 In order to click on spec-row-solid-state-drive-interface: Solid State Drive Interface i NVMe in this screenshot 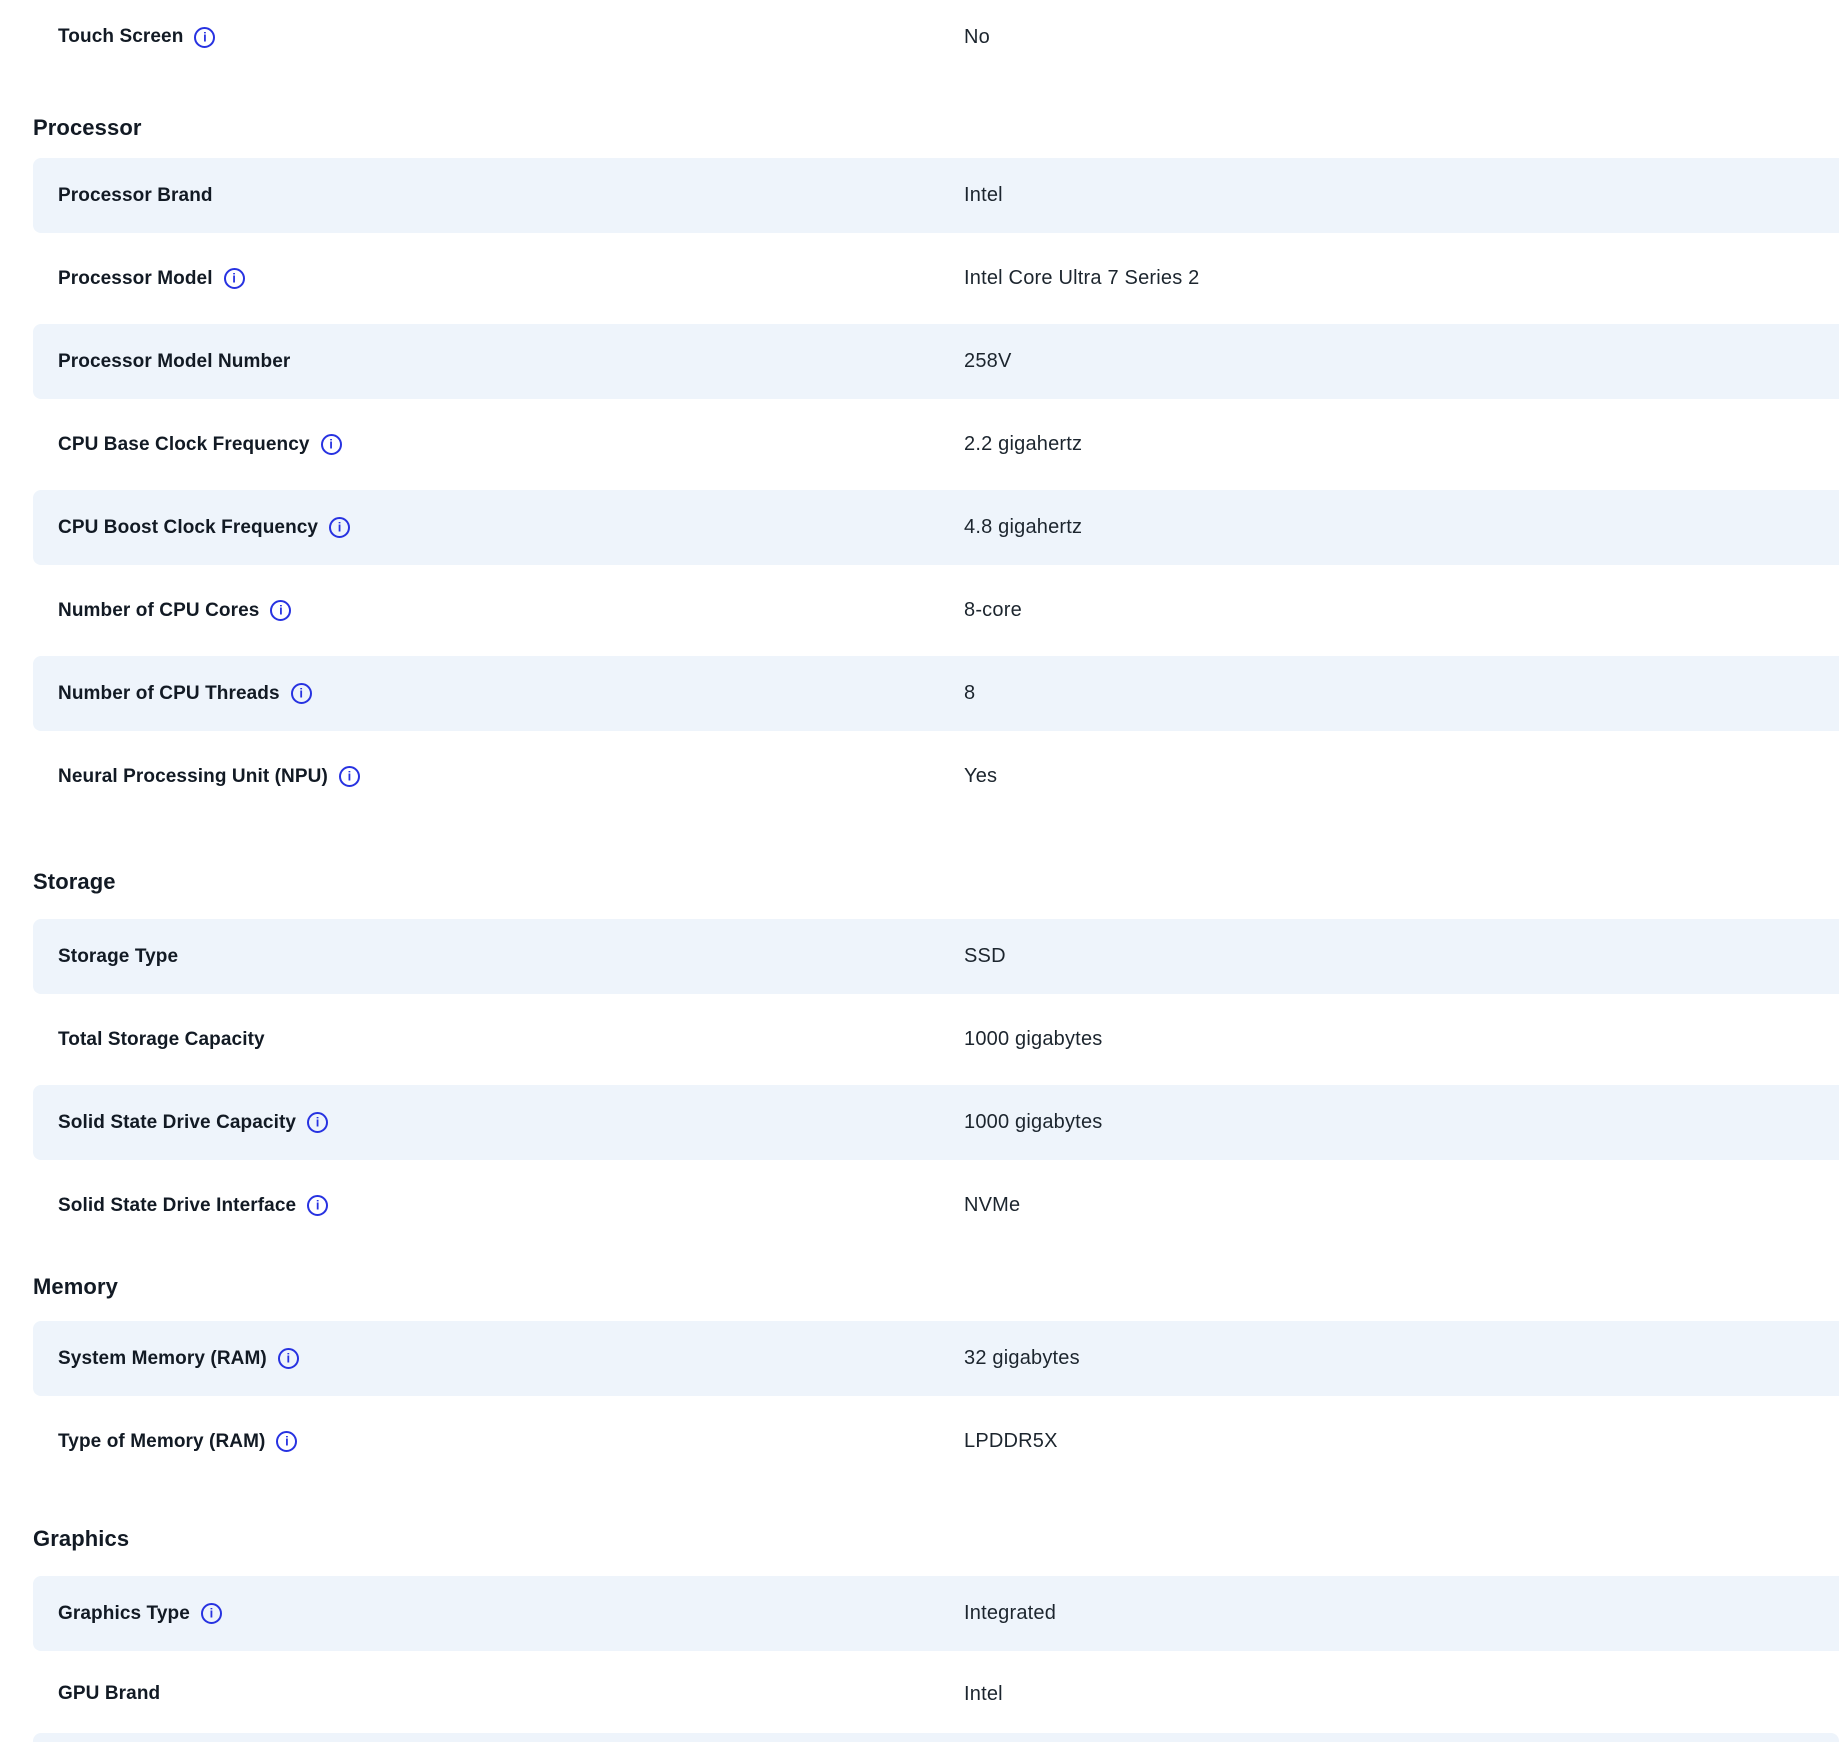, I will do `click(936, 1205)`.